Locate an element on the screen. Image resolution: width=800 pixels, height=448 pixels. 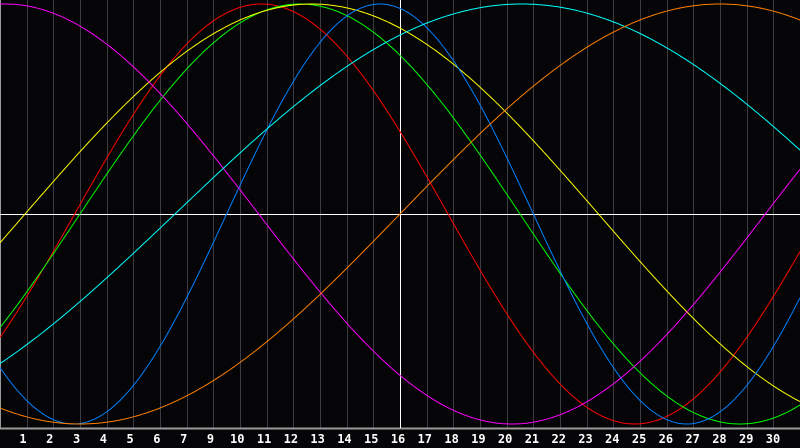
x-tick-label: 24 is located at coordinates (612, 439).